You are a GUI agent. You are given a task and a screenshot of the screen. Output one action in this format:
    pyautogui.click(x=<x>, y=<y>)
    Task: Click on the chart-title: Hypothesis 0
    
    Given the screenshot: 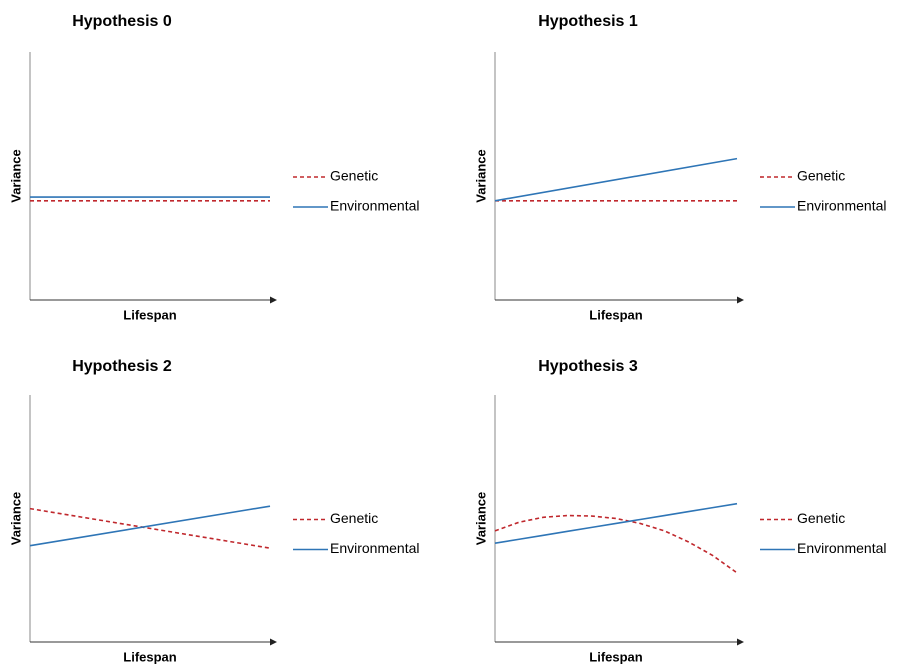 What is the action you would take?
    pyautogui.click(x=122, y=21)
    